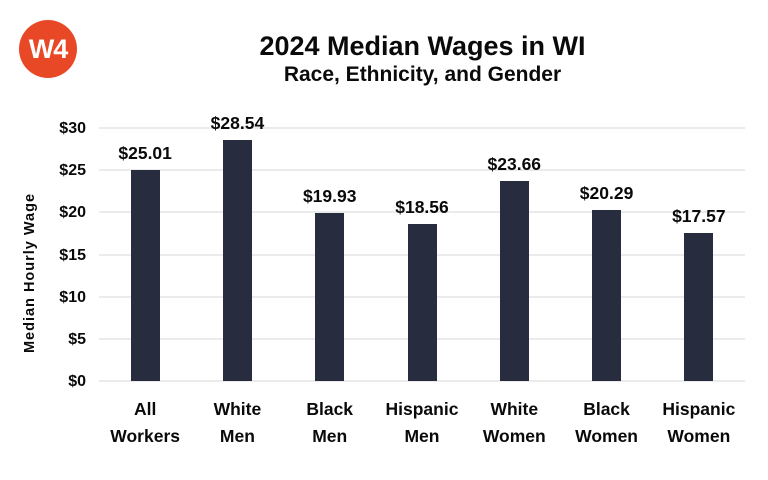 The height and width of the screenshot is (480, 768). Describe the element at coordinates (72, 128) in the screenshot. I see `y-tick-label: $30` at that location.